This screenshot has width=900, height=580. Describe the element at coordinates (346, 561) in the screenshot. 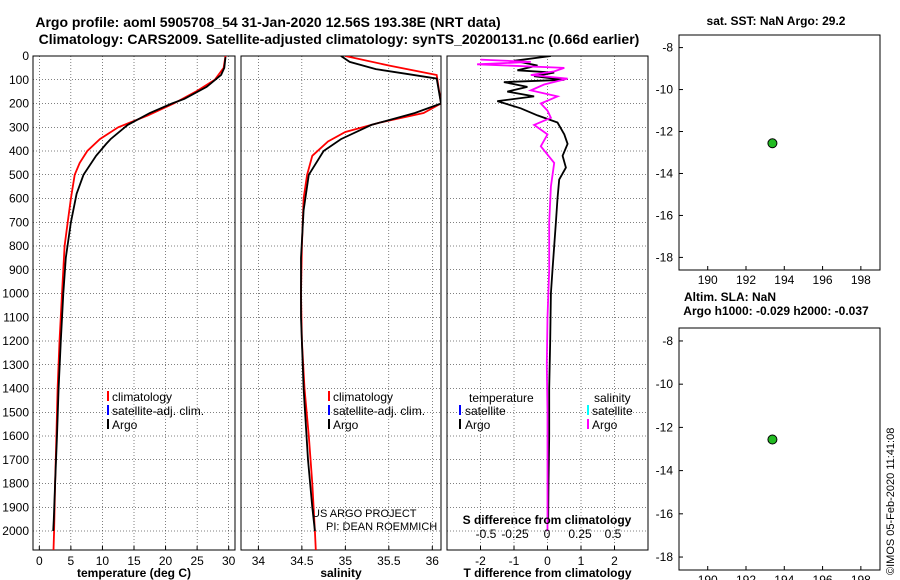

I see `x-tick-label: 35` at that location.